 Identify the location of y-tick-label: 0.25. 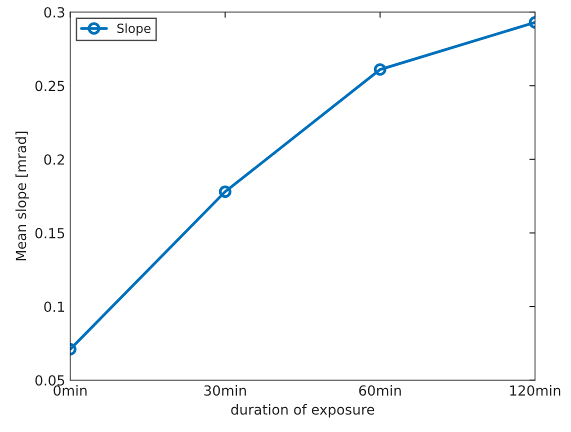
(49, 86).